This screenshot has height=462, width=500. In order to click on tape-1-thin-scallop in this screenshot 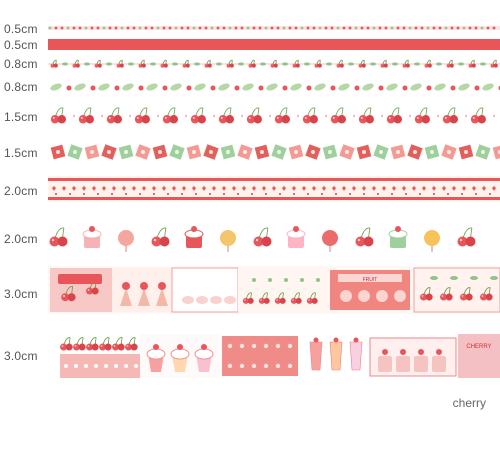, I will do `click(274, 28)`.